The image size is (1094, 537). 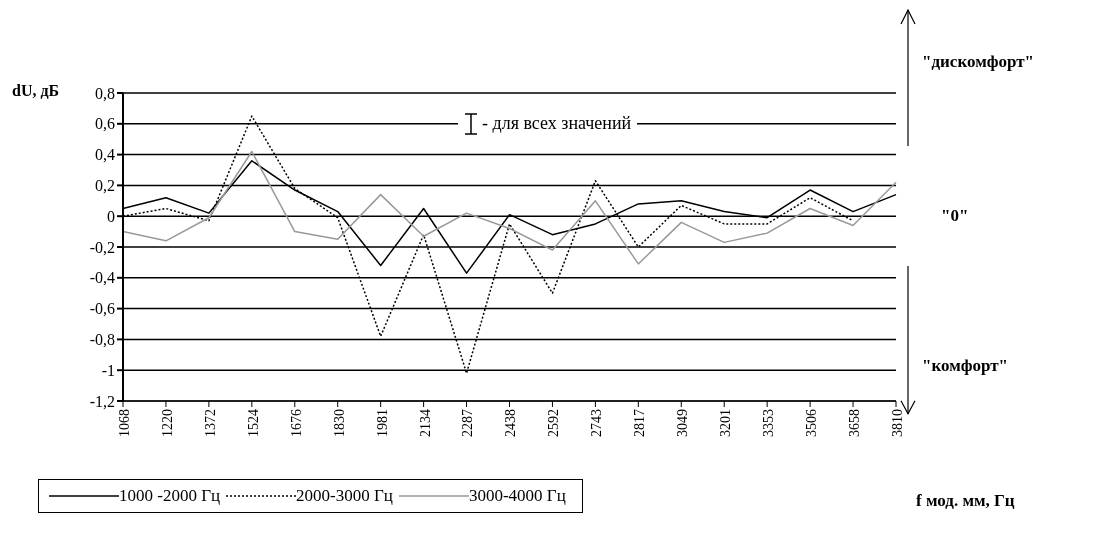 I want to click on x-tick-label: 2438, so click(x=511, y=423).